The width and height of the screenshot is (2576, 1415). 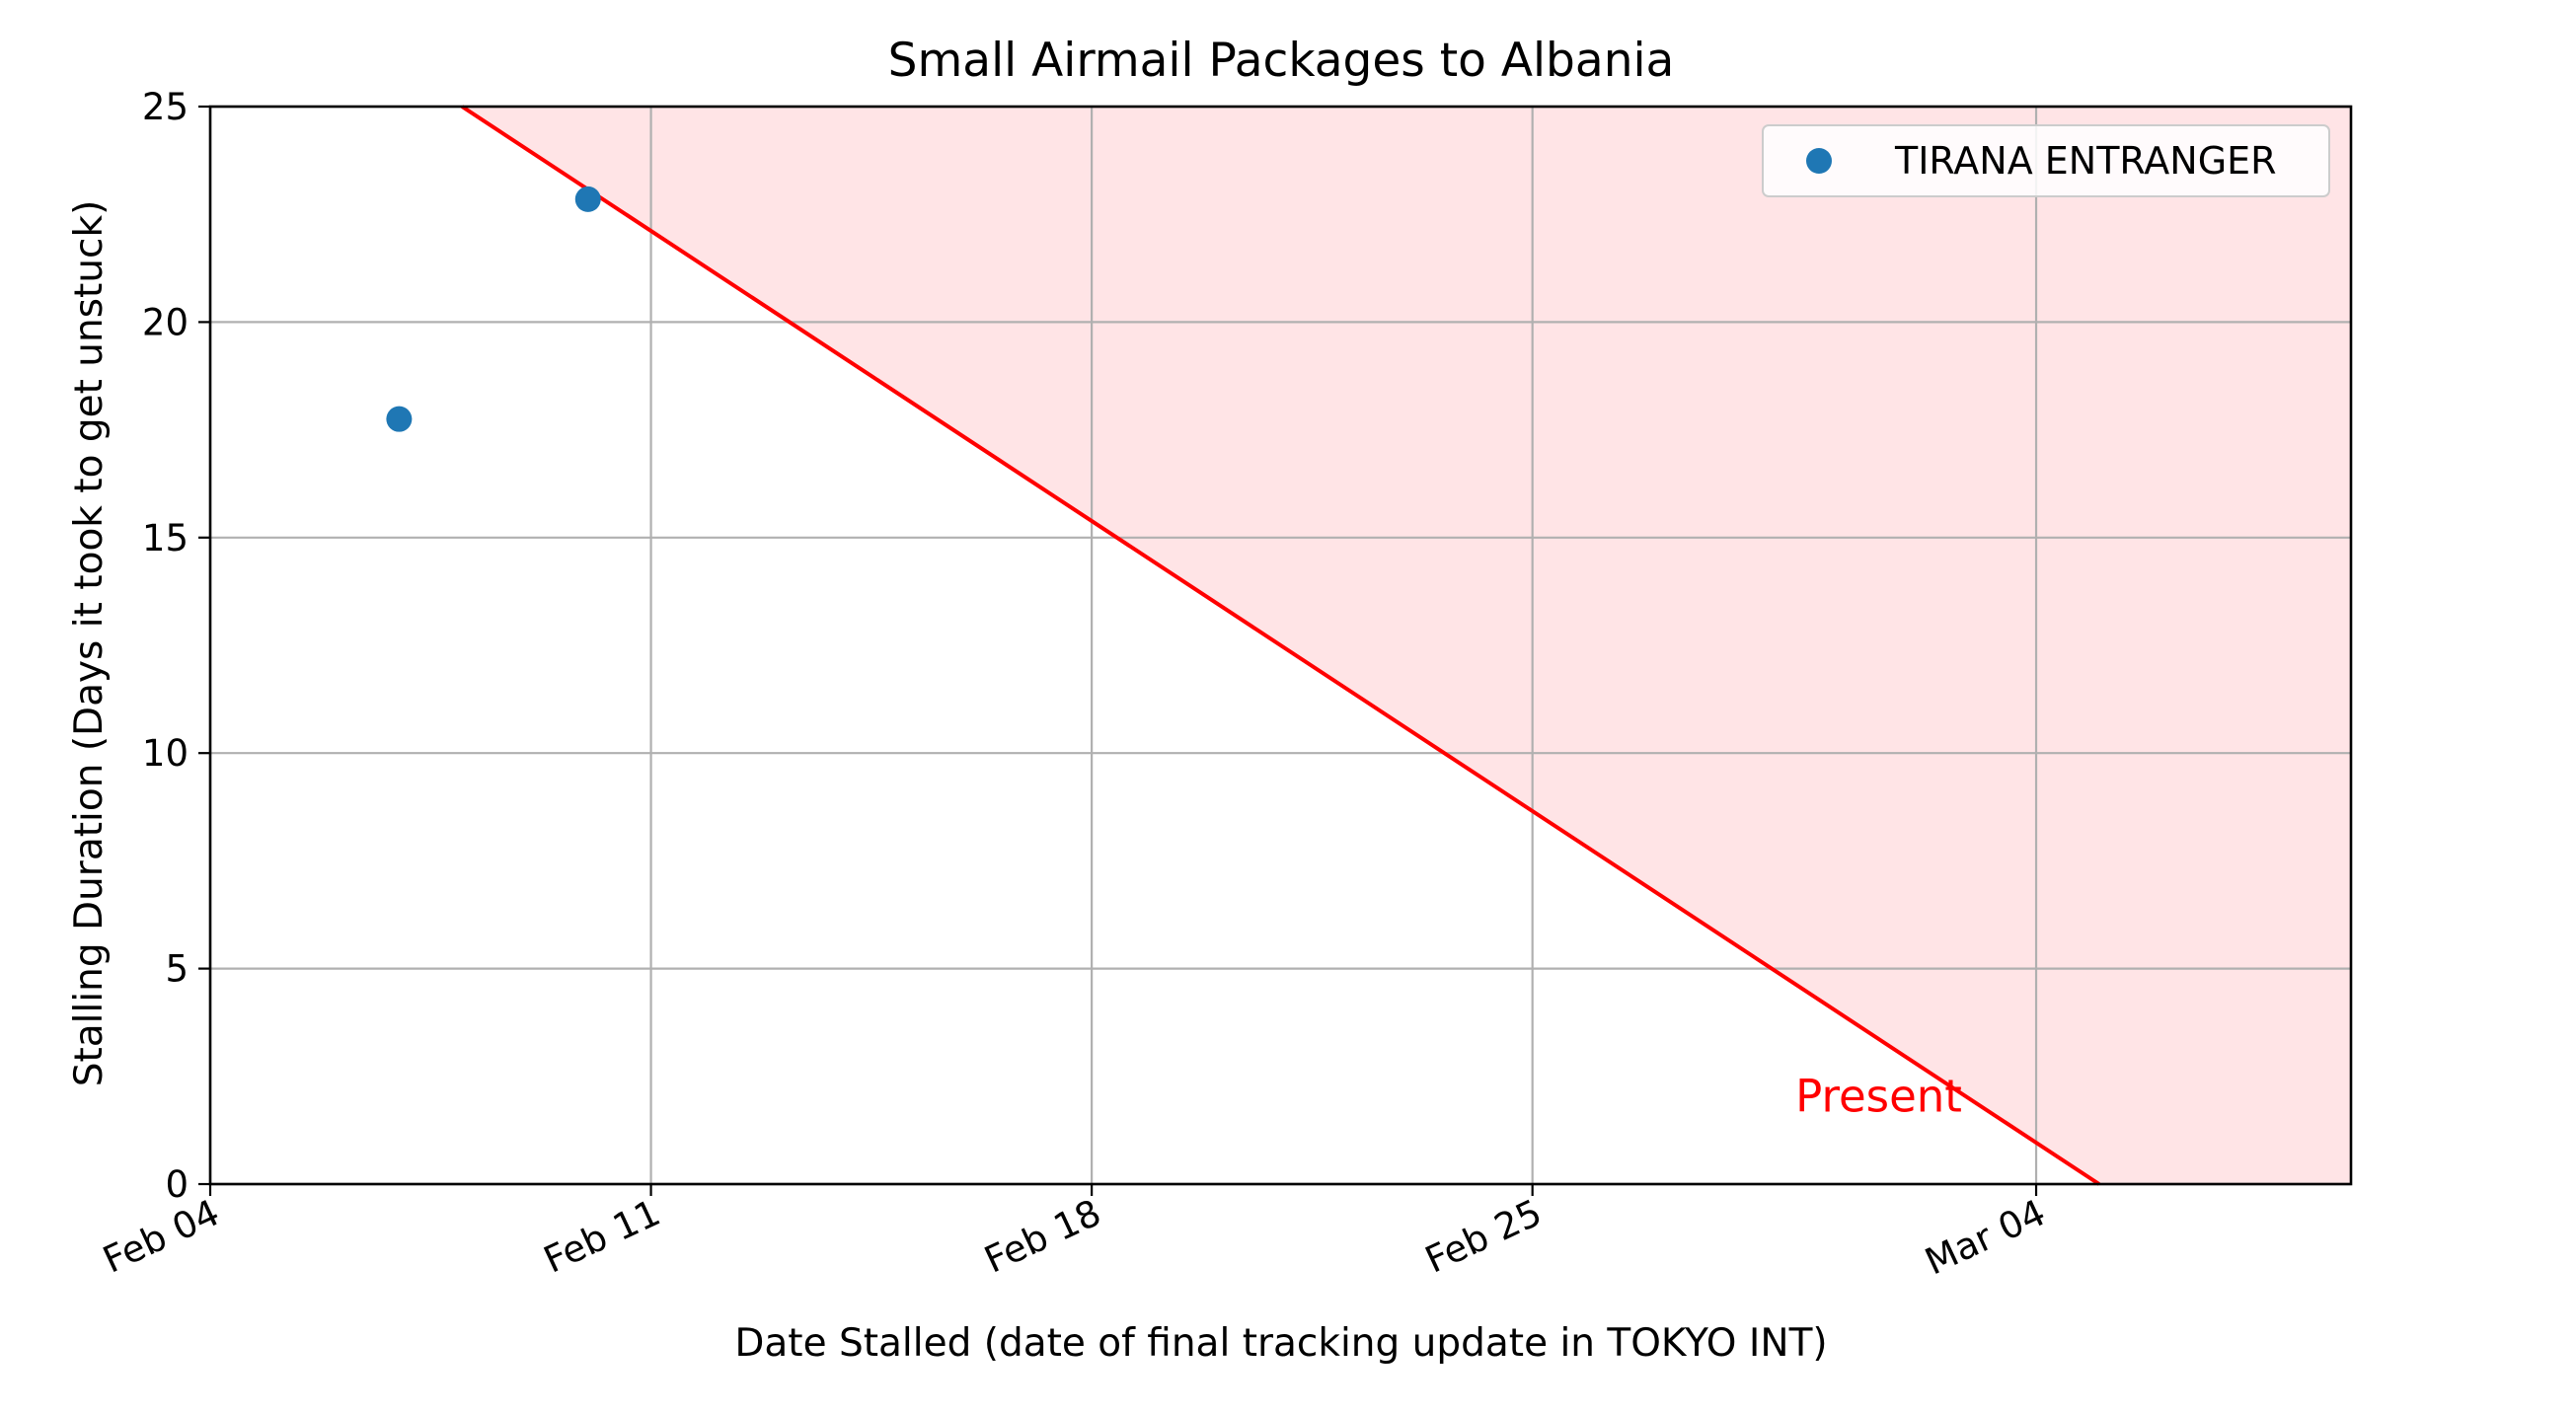 What do you see at coordinates (1281, 61) in the screenshot?
I see `chart-title: Small Airmail Packages to Albania` at bounding box center [1281, 61].